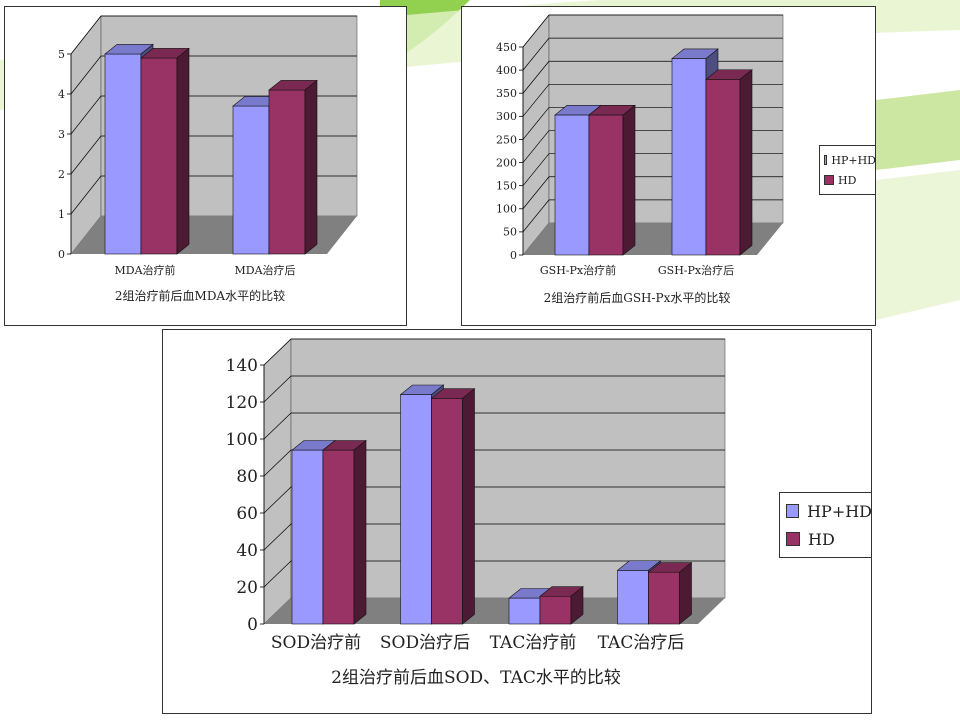 Image resolution: width=960 pixels, height=720 pixels. I want to click on x-tick-label: TAC治疗前, so click(533, 643).